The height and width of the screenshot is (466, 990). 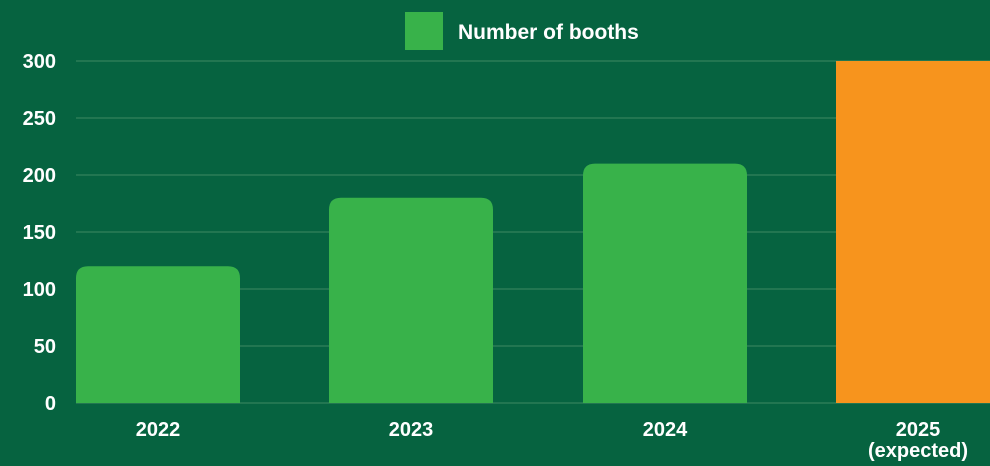 What do you see at coordinates (918, 440) in the screenshot?
I see `x-tick-label: 2025 (expected)` at bounding box center [918, 440].